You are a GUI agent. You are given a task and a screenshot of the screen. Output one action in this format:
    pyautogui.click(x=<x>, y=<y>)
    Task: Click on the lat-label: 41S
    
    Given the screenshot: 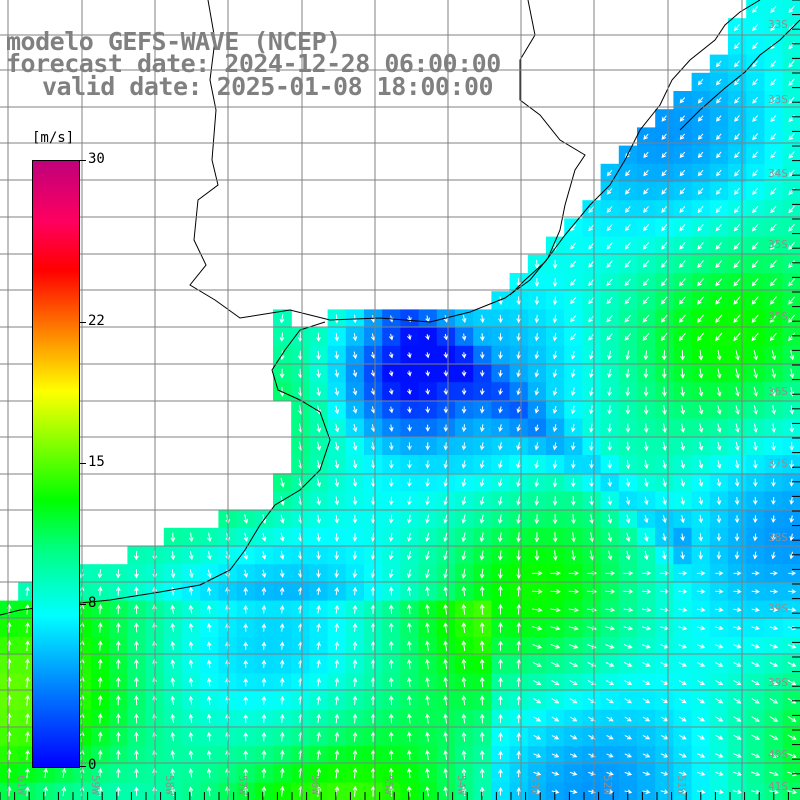 What is the action you would take?
    pyautogui.click(x=778, y=786)
    